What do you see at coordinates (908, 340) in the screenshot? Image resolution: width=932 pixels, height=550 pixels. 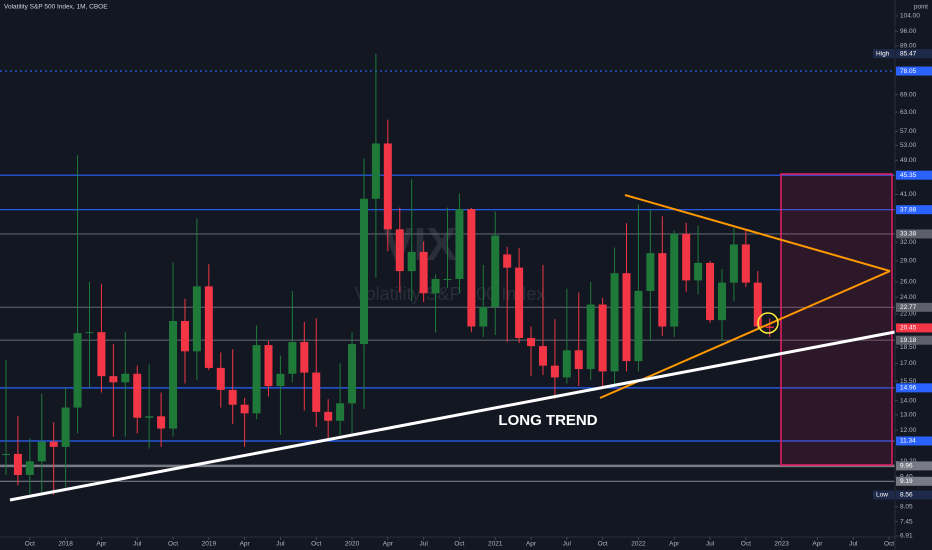 I see `level-label: 19.18` at bounding box center [908, 340].